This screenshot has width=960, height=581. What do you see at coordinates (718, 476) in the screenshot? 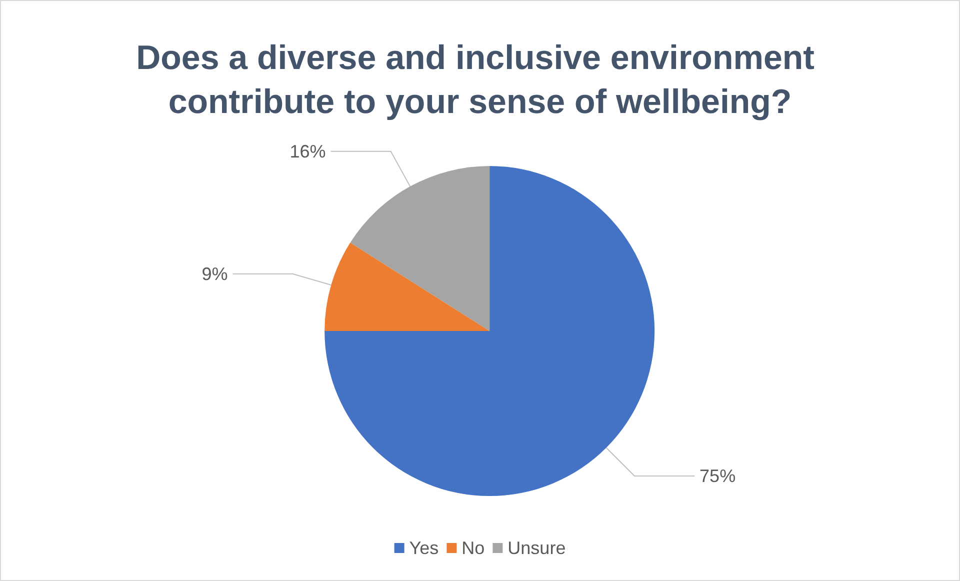
I see `data-label: 75%` at bounding box center [718, 476].